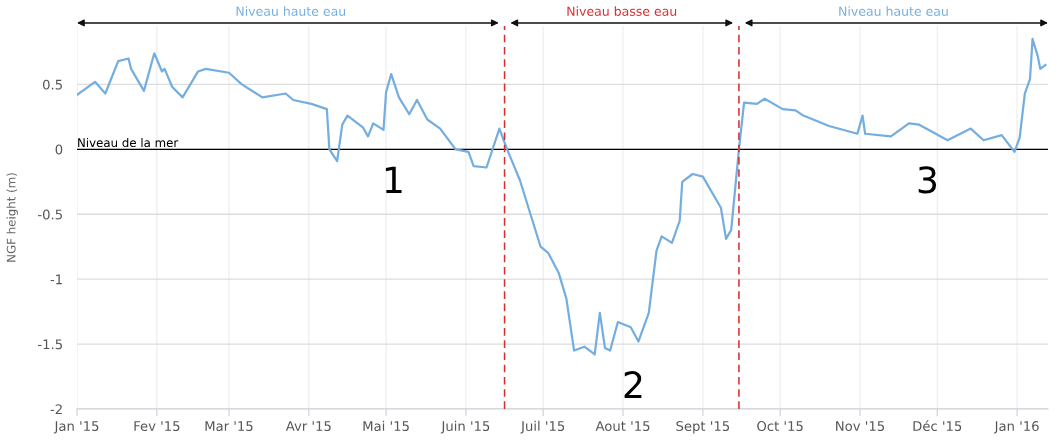  Describe the element at coordinates (56, 279) in the screenshot. I see `y-tick-label: -1` at that location.